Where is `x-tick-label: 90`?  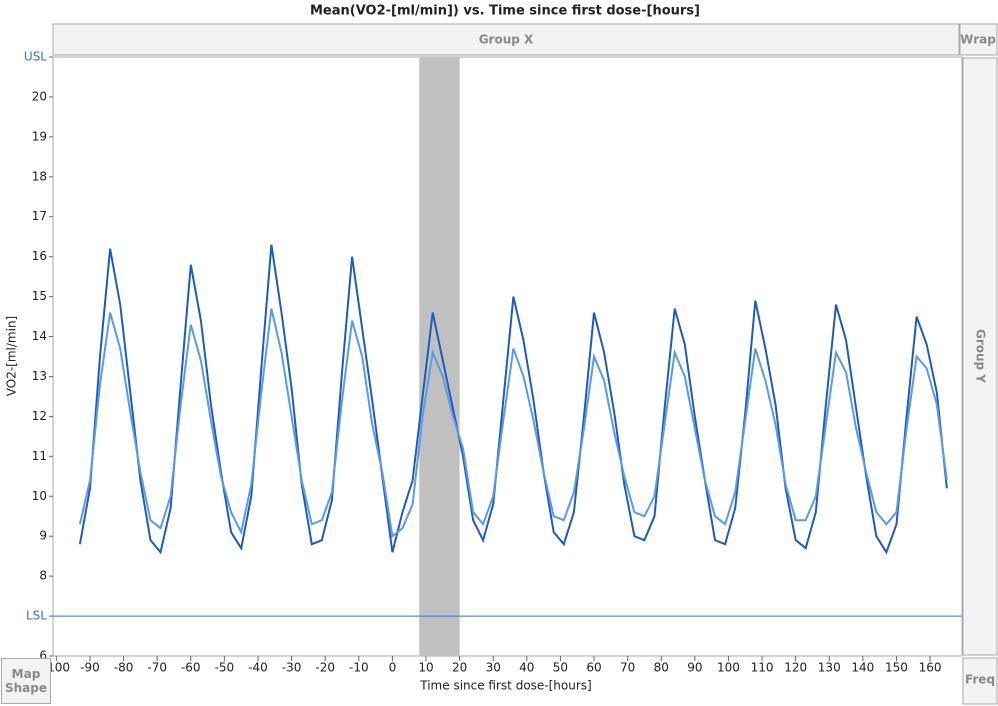
x-tick-label: 90 is located at coordinates (694, 668).